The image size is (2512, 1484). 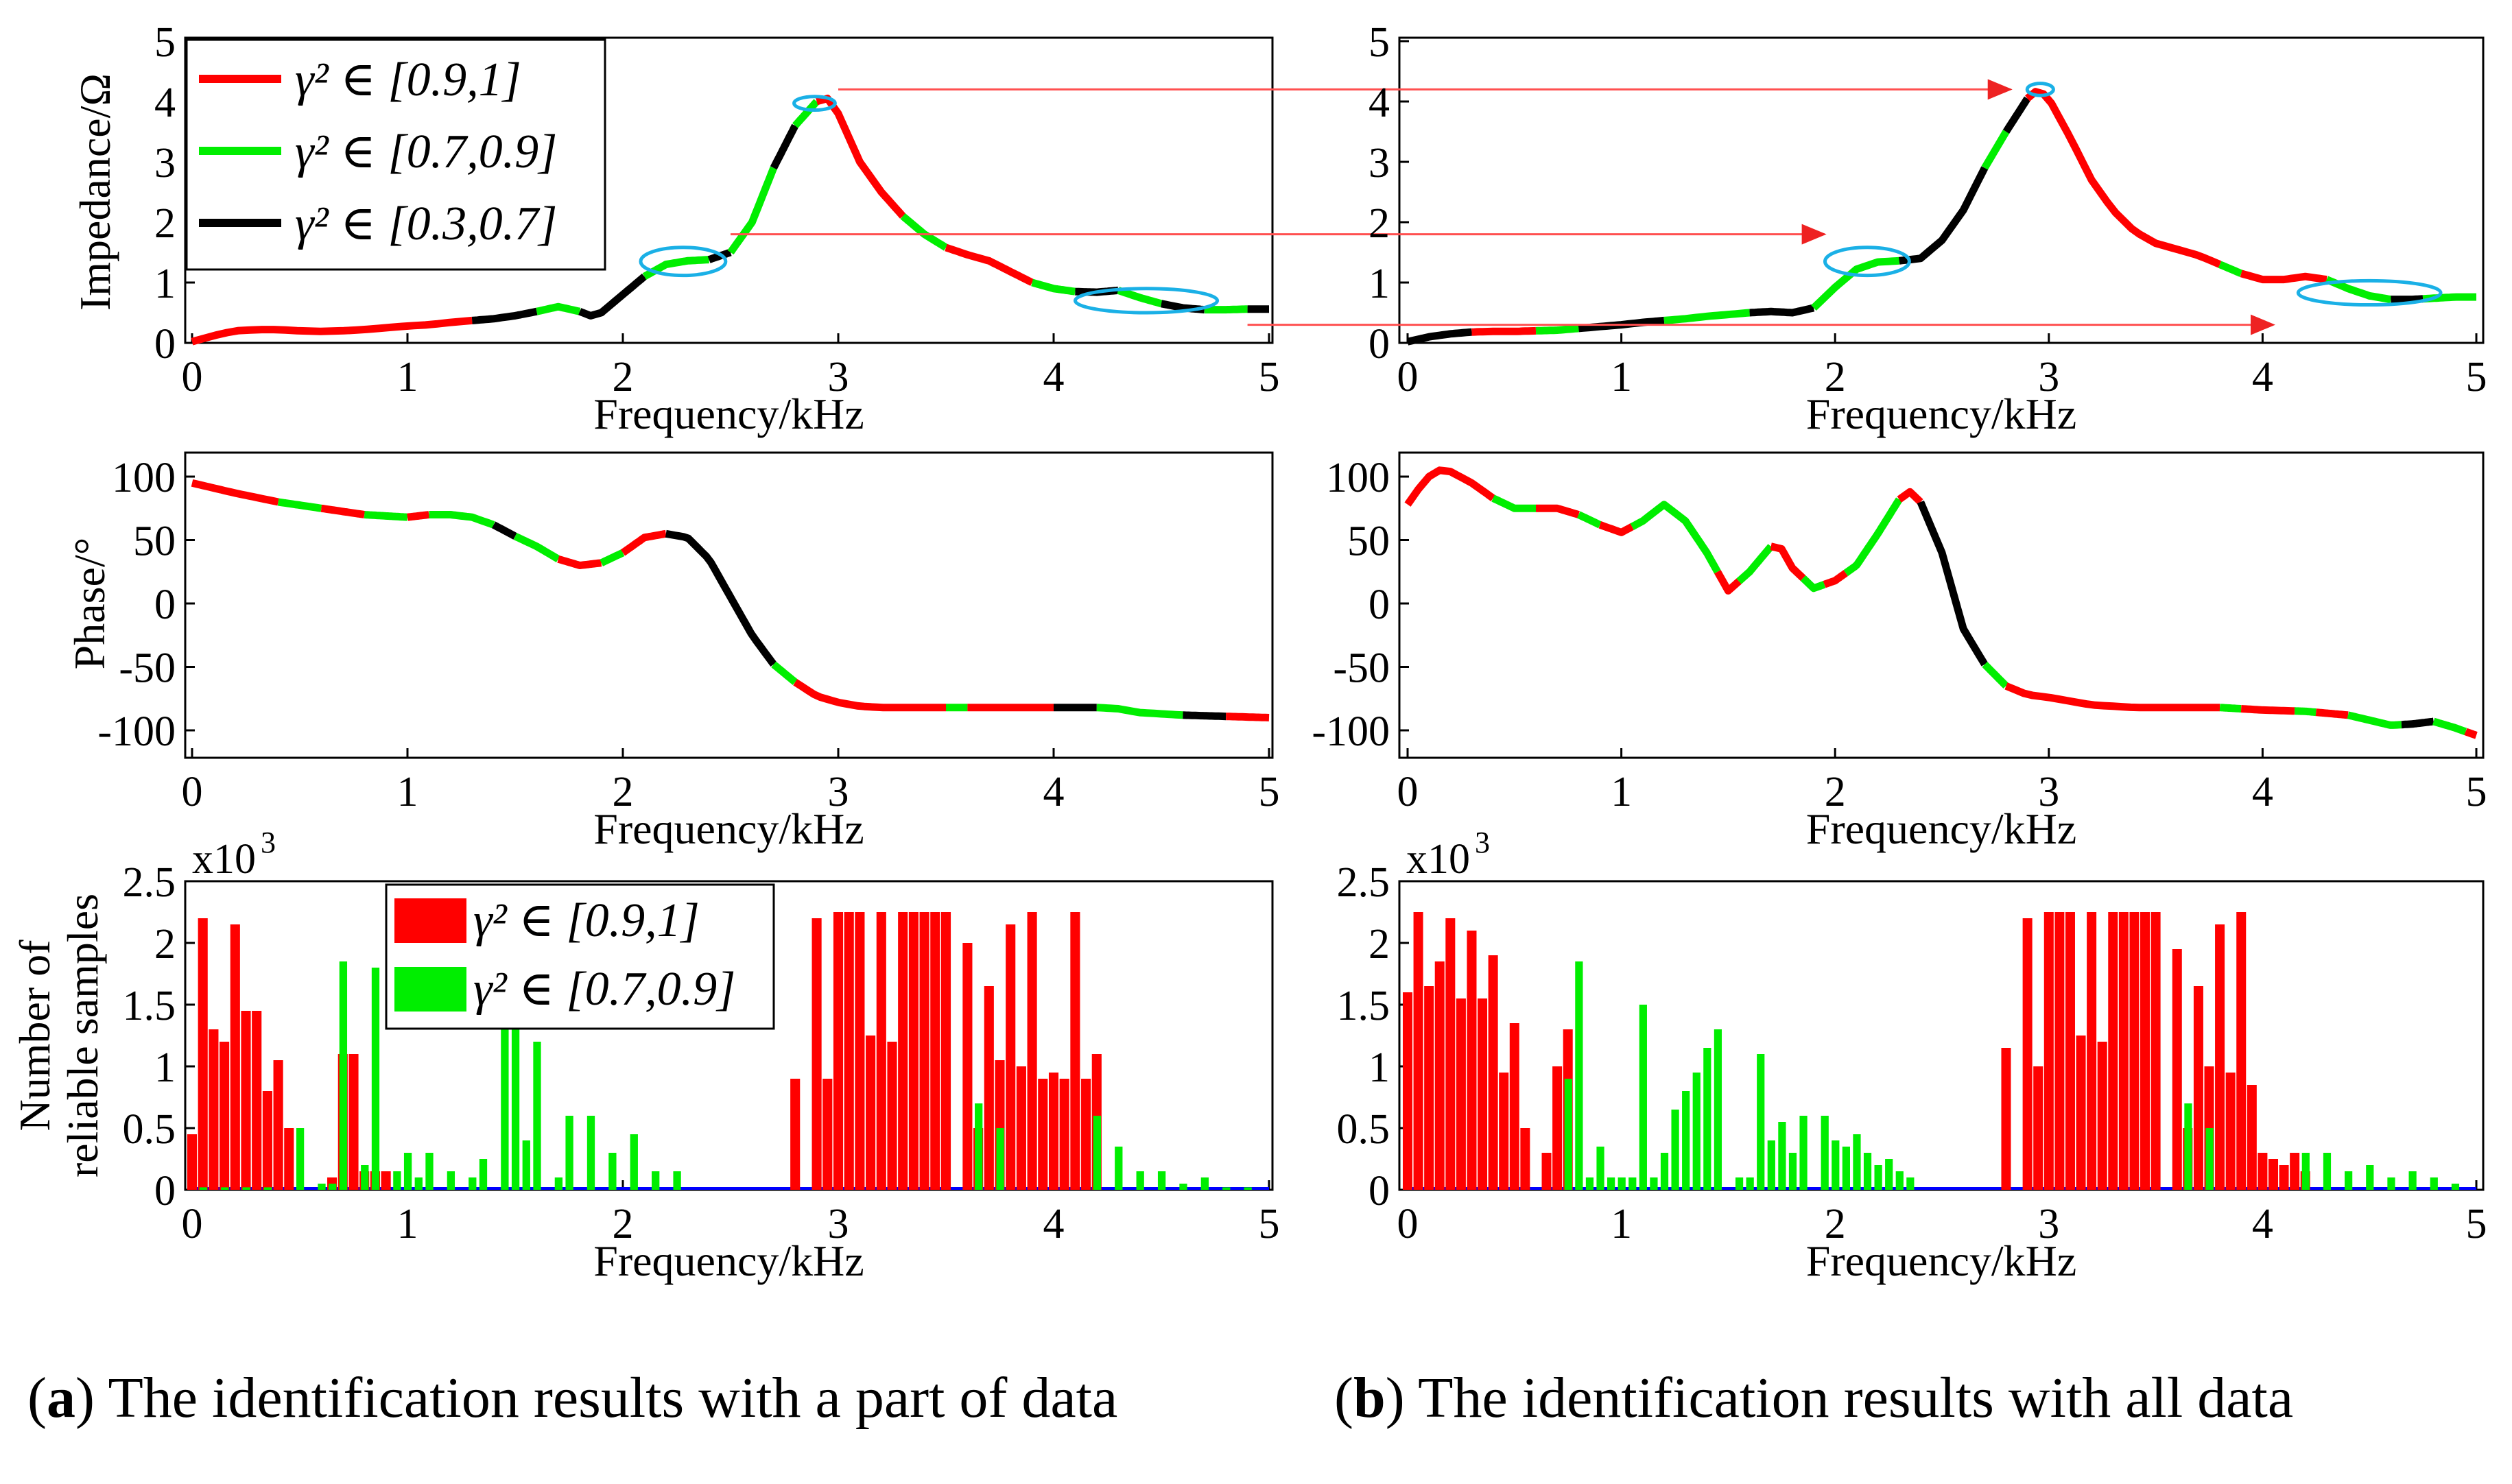 What do you see at coordinates (300, 505) in the screenshot?
I see `a_phase-series-mid` at bounding box center [300, 505].